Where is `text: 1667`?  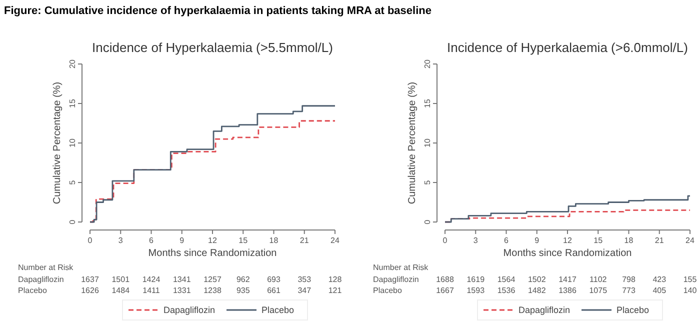
text: 1667 is located at coordinates (445, 290).